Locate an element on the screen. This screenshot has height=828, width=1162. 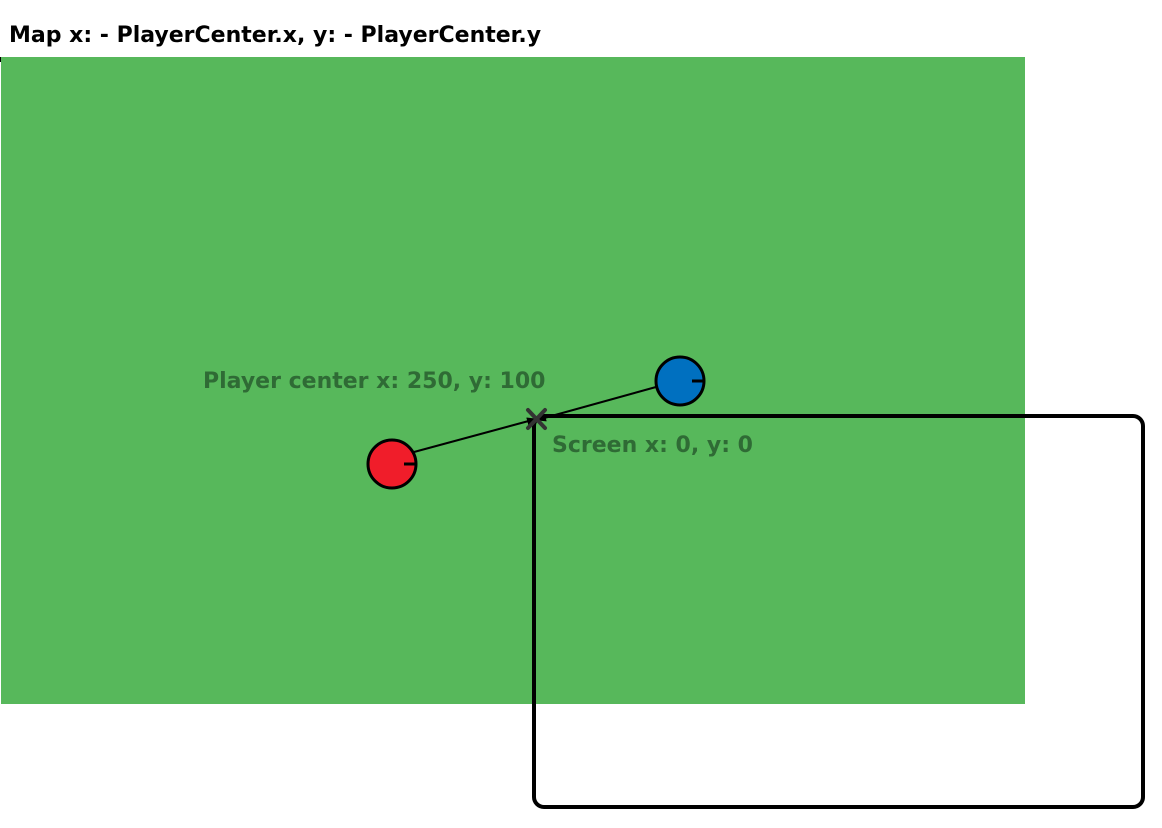
player-center-label: Player center x: 250, y: 100 is located at coordinates (374, 381).